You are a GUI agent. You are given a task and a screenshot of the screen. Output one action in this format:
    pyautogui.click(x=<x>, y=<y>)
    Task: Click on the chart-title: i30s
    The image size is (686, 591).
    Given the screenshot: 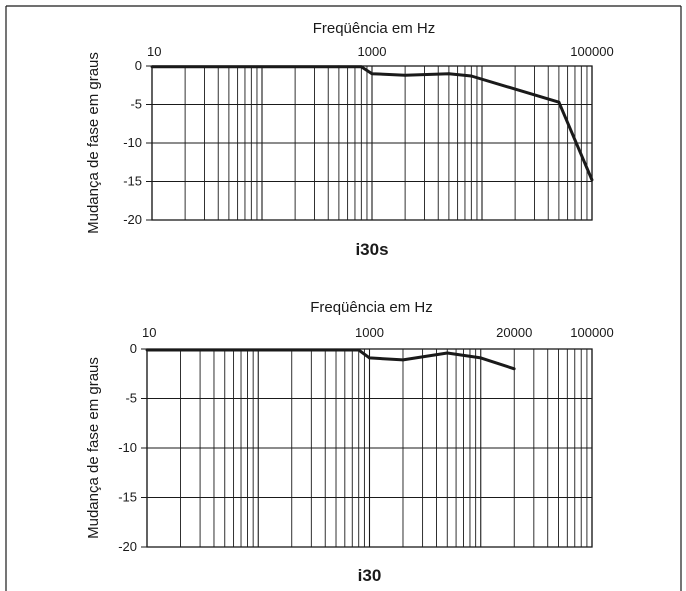 What is the action you would take?
    pyautogui.click(x=371, y=249)
    